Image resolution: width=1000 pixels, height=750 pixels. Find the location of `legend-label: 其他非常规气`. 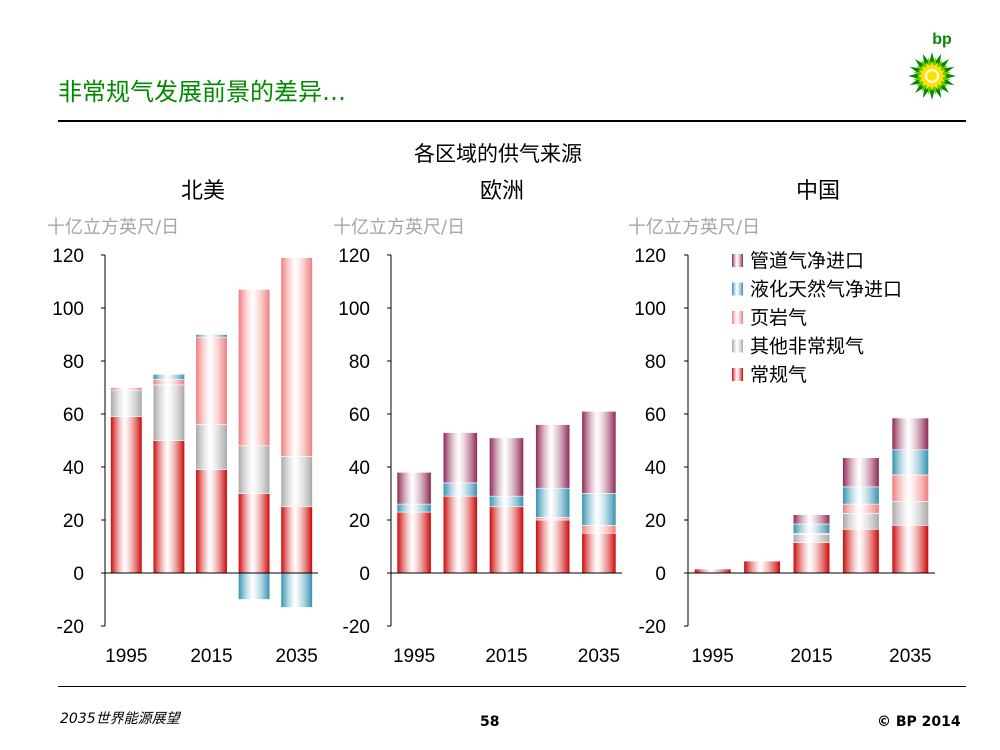

legend-label: 其他非常规气 is located at coordinates (807, 347).